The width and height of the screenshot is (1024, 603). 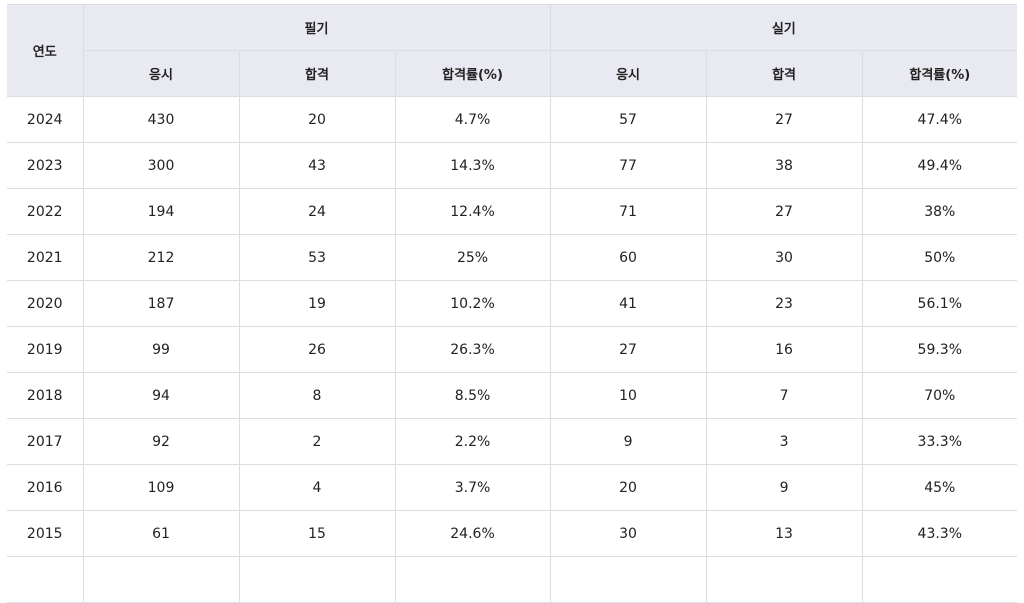 I want to click on year-cell: 2023, so click(x=45, y=165).